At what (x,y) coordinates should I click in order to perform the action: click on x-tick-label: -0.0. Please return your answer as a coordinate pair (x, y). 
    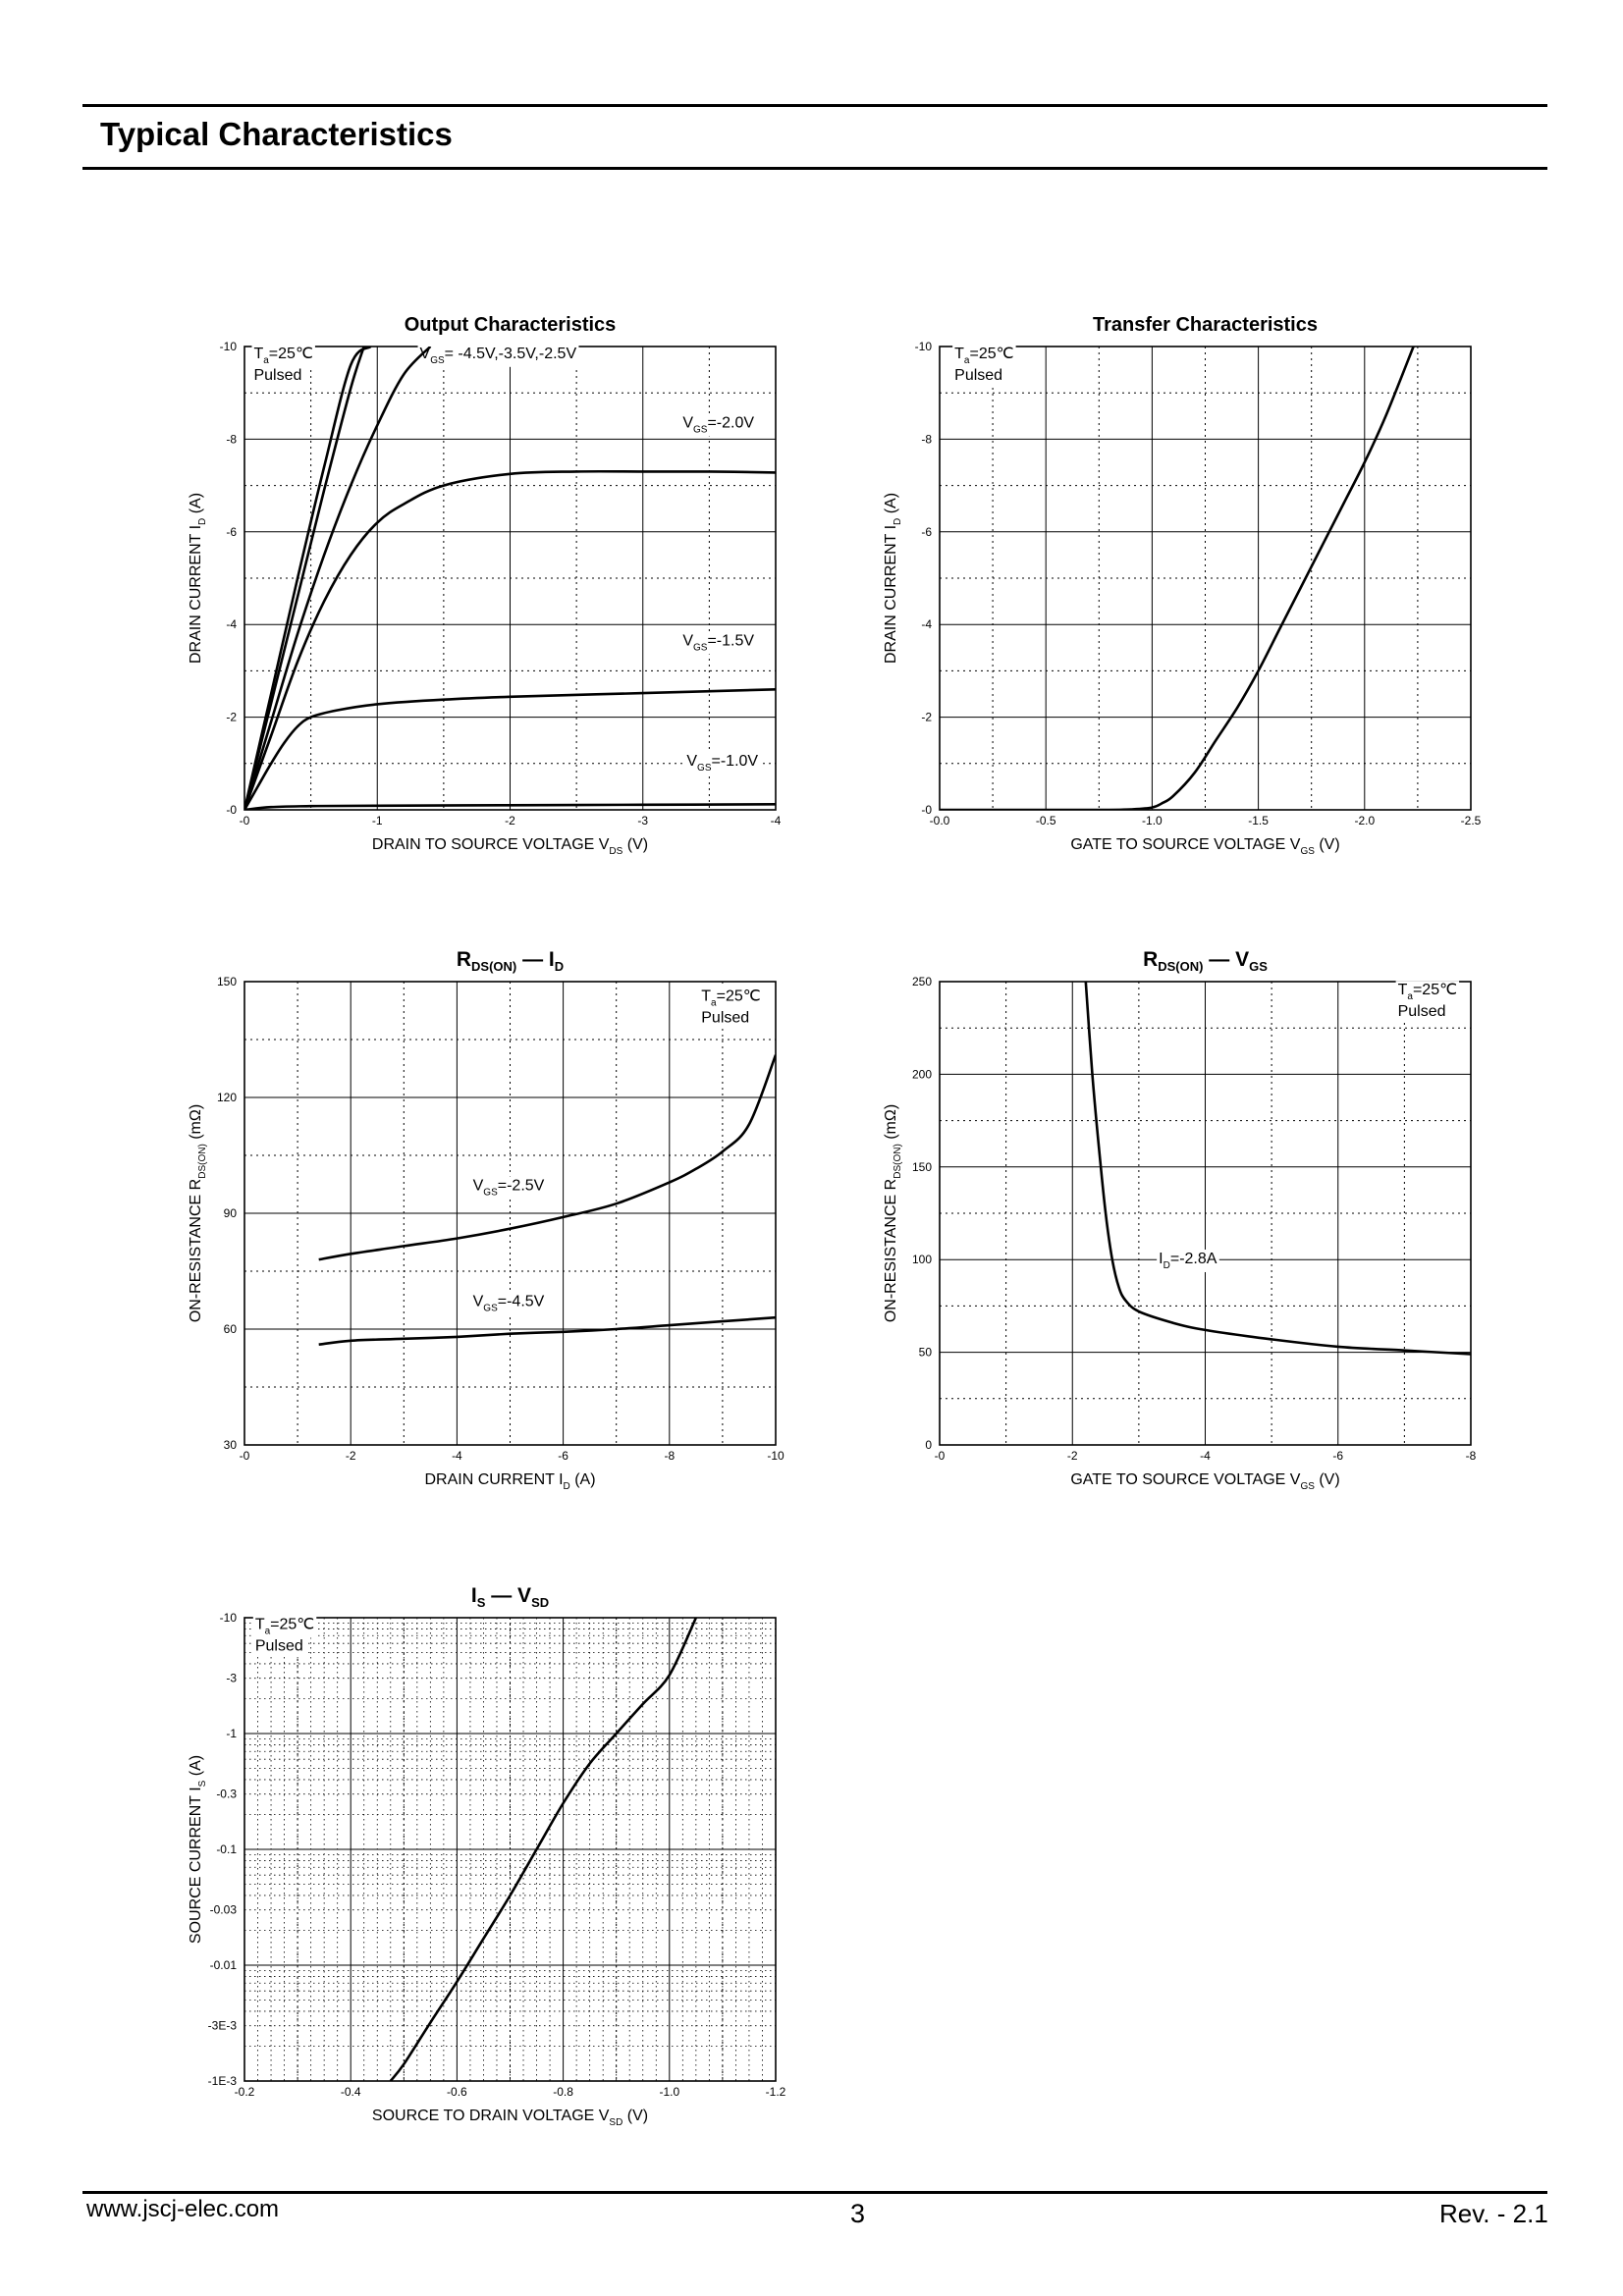
    Looking at the image, I should click on (940, 821).